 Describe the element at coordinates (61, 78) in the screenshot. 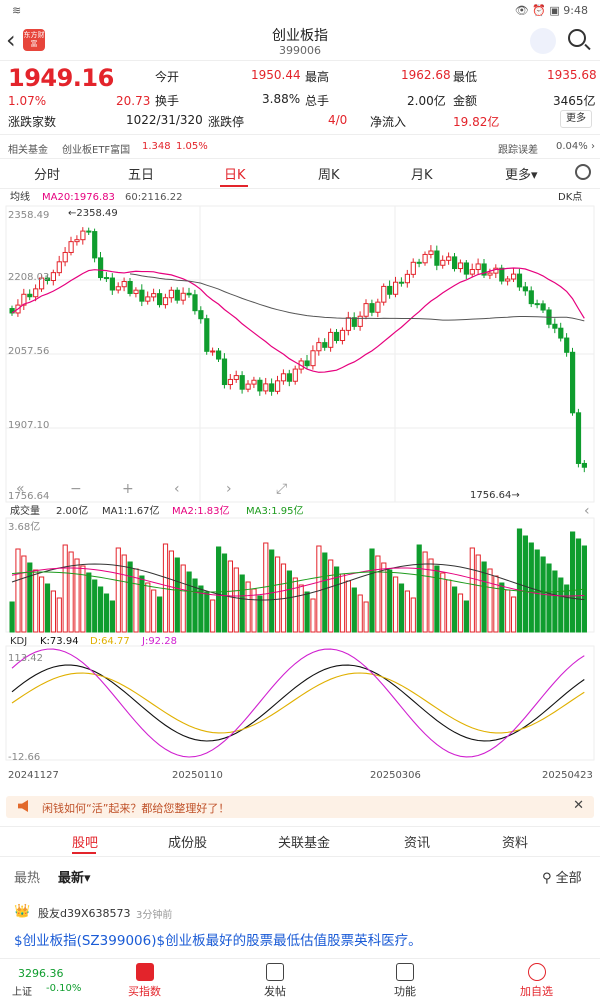

I see `current-price: 1949.16` at that location.